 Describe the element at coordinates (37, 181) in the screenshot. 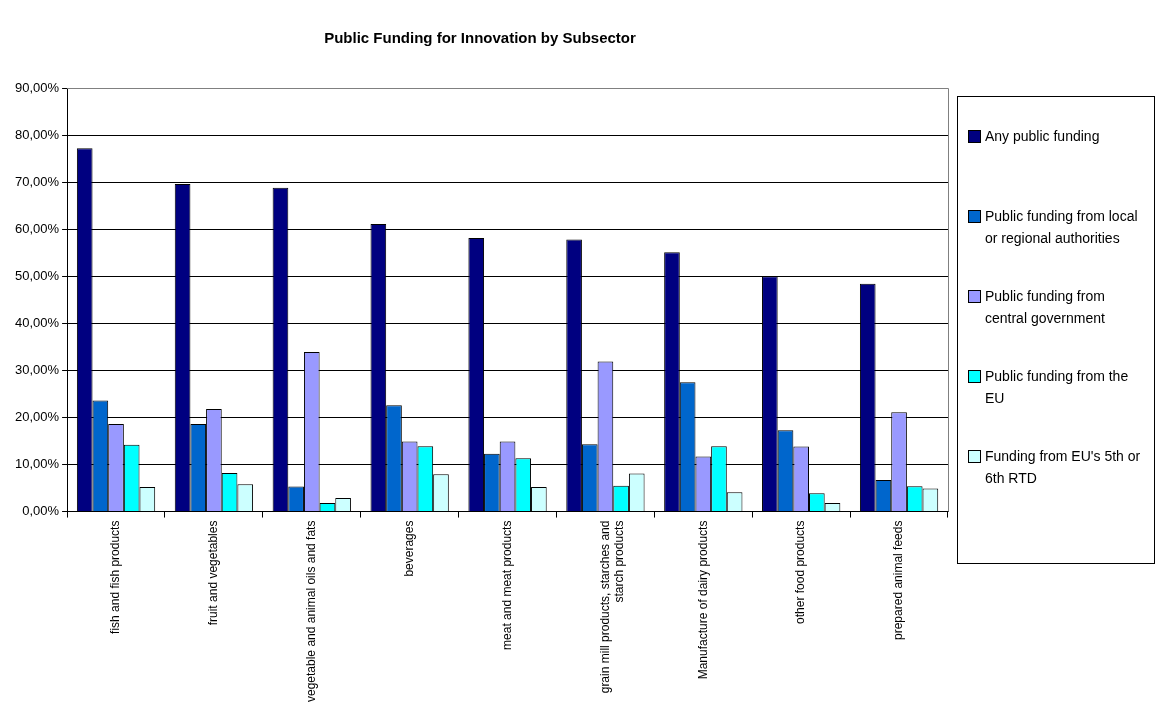

I see `y-tick-label: 70,00%` at that location.